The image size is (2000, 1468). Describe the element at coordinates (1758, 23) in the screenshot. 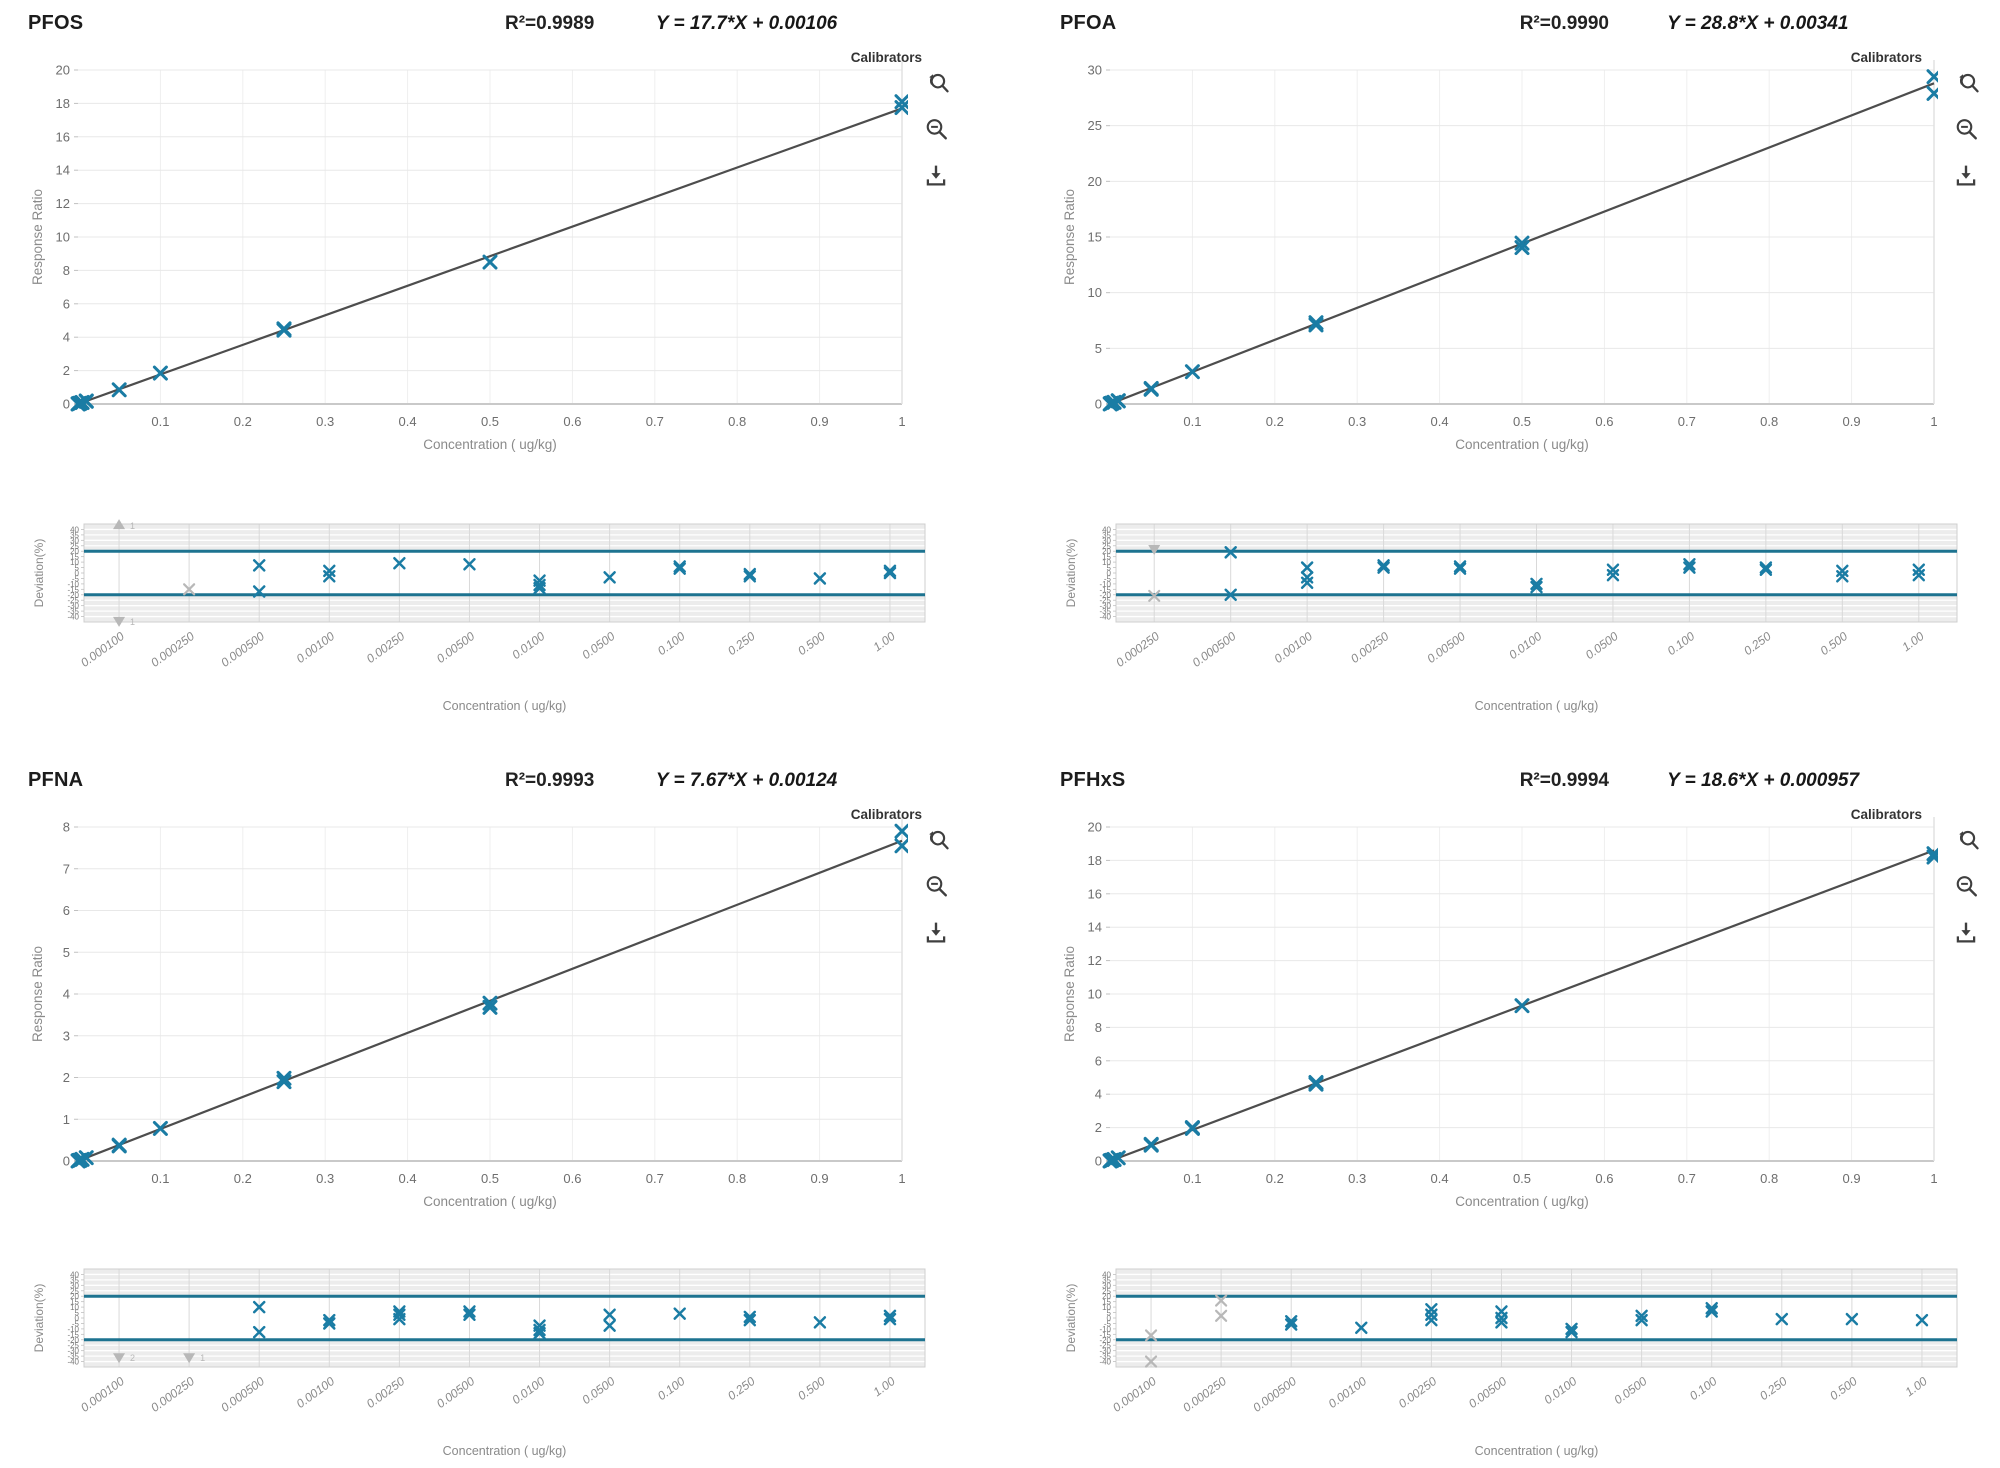

I see `regression-equation: Y = 28.8*X + 0.00341` at that location.